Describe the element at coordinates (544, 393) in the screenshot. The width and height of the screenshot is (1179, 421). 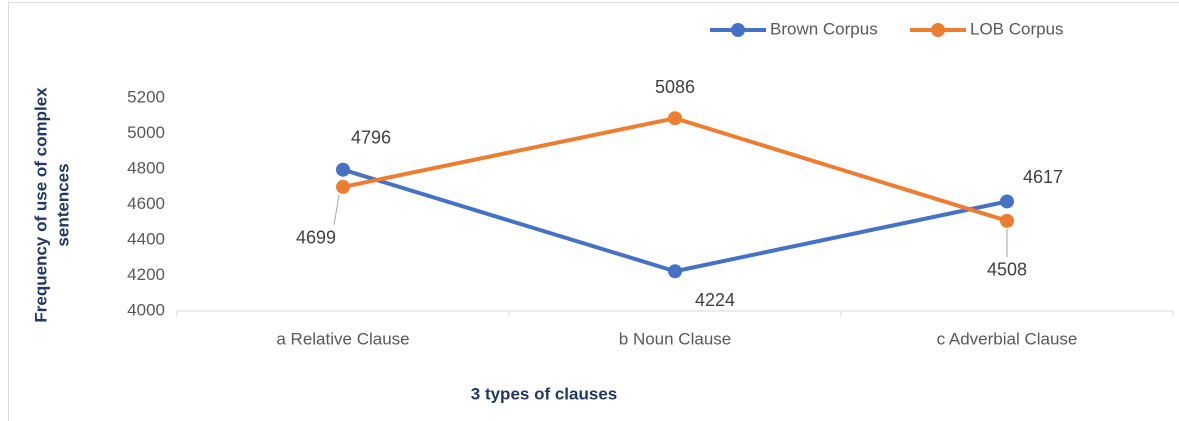
I see `x-axis-title: 3 types of clauses` at that location.